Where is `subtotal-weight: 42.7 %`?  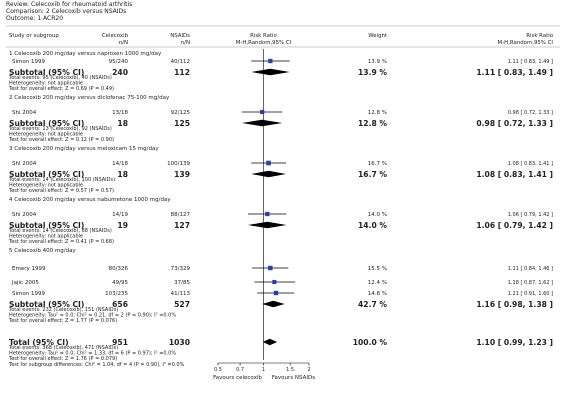 subtotal-weight: 42.7 % is located at coordinates (372, 304).